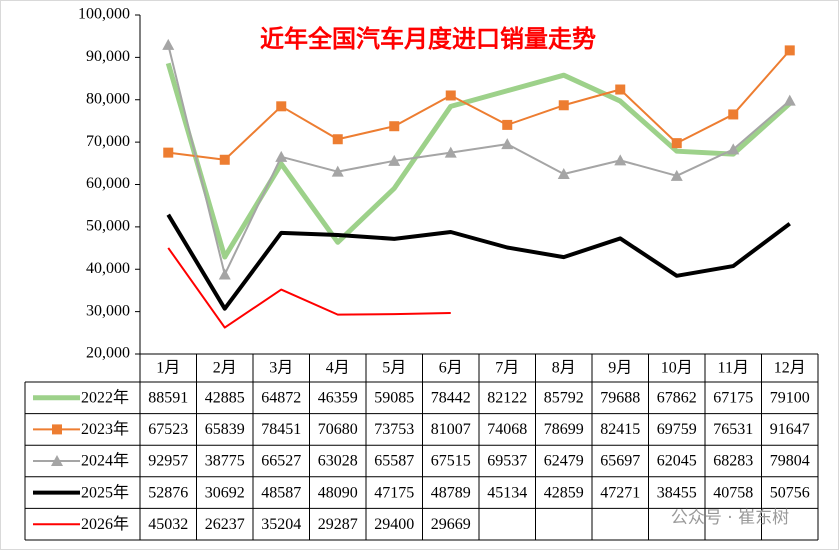 This screenshot has width=839, height=550. Describe the element at coordinates (338, 461) in the screenshot. I see `table-value: 63028` at that location.